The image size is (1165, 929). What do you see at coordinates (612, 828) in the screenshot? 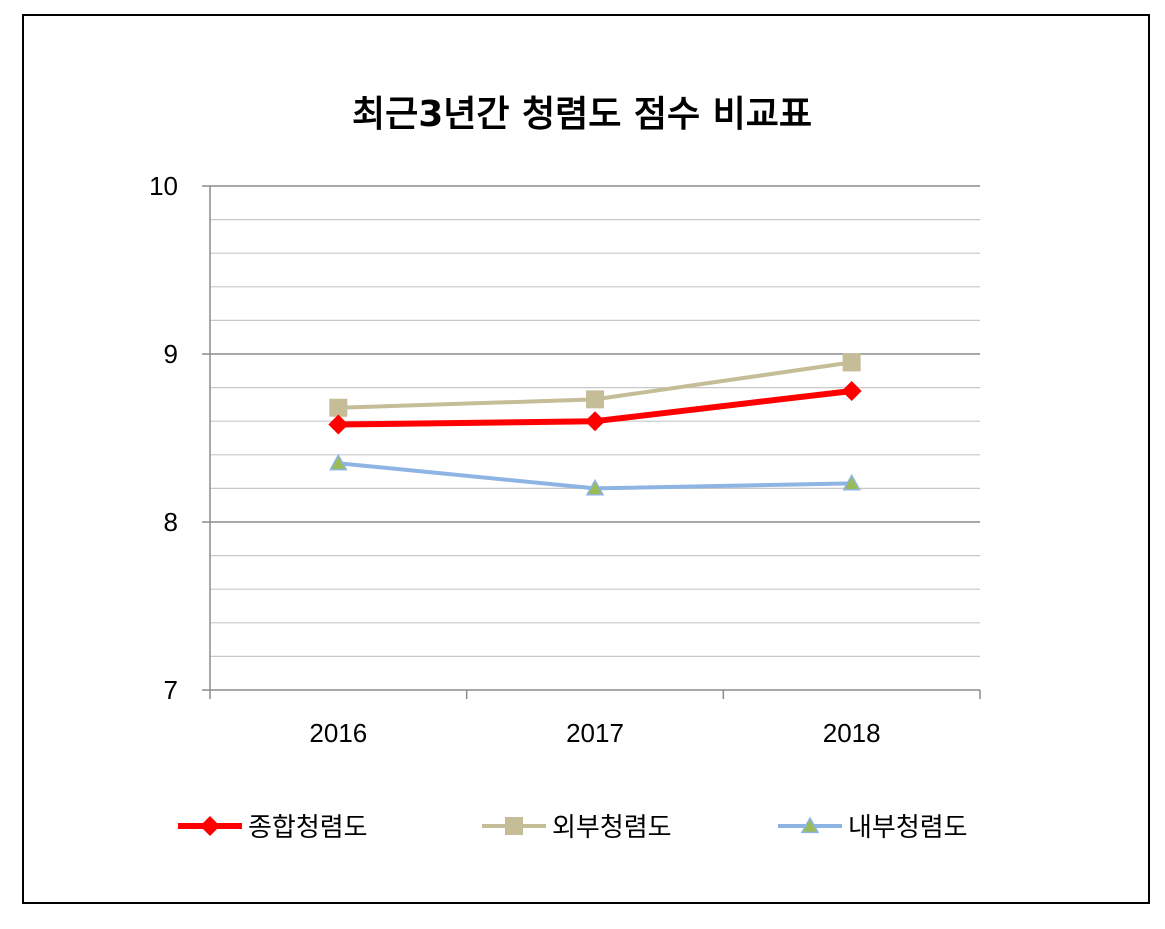
I see `legend-label: 외부청렴도` at bounding box center [612, 828].